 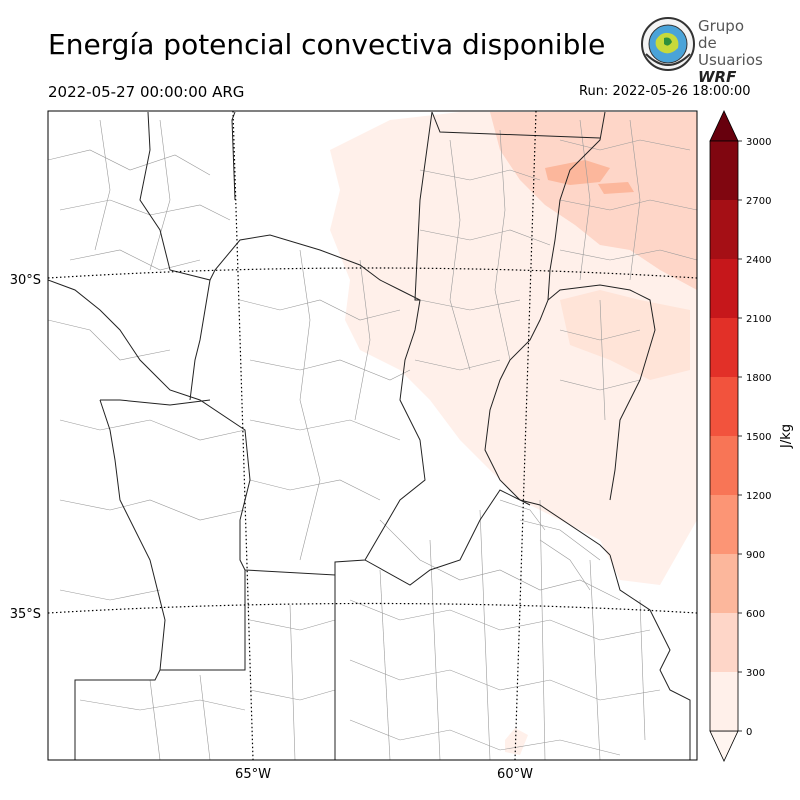 I want to click on lon-label-65w: 65°W, so click(x=253, y=774).